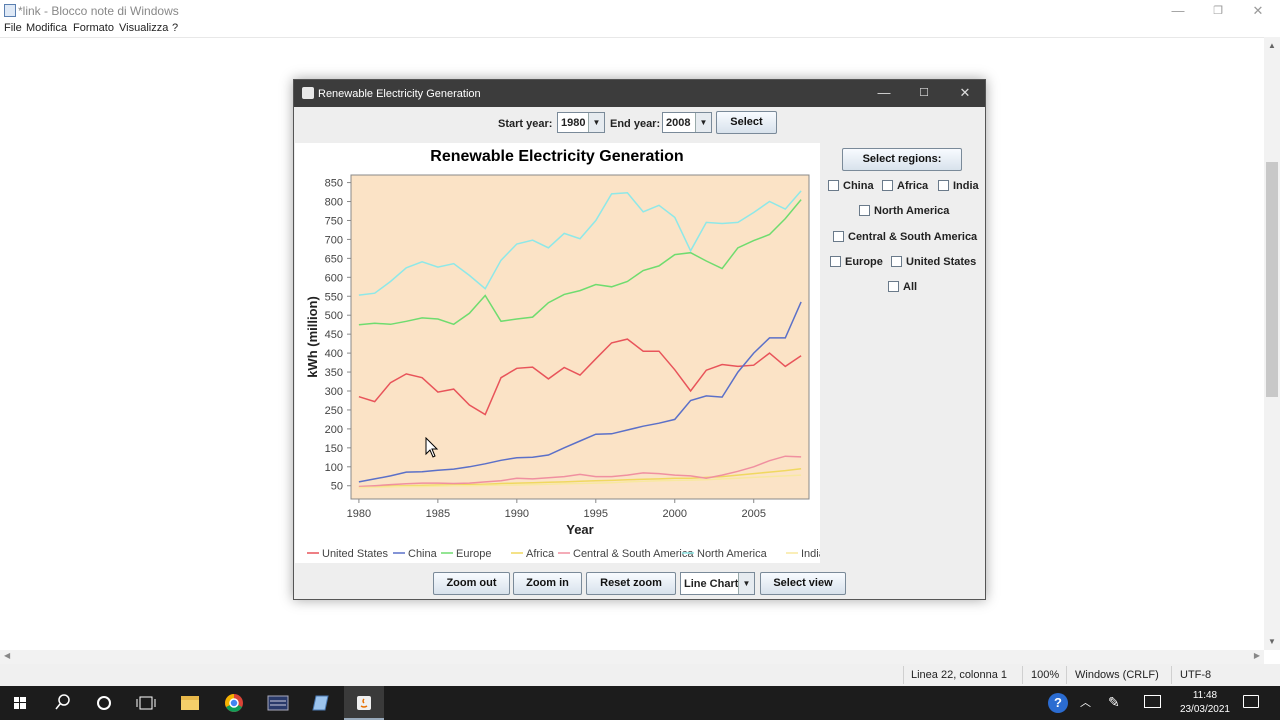  Describe the element at coordinates (633, 554) in the screenshot. I see `legend-label: Central & South America` at that location.